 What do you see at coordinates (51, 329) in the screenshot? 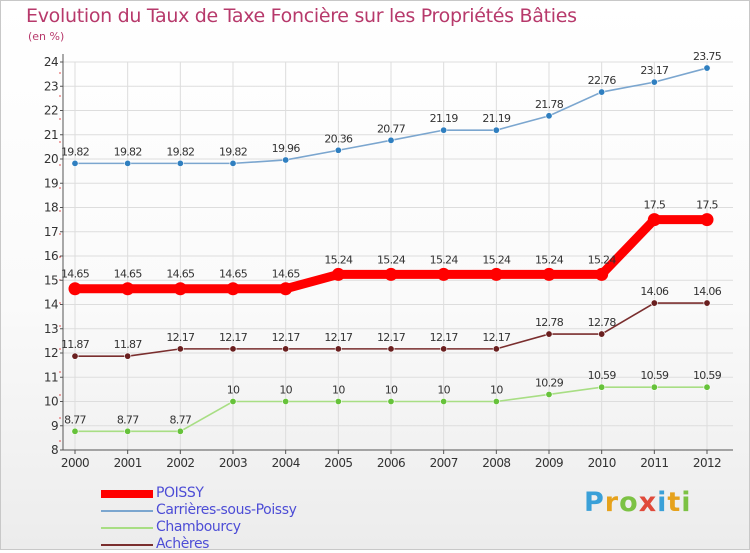
I see `y-tick-label: 13` at bounding box center [51, 329].